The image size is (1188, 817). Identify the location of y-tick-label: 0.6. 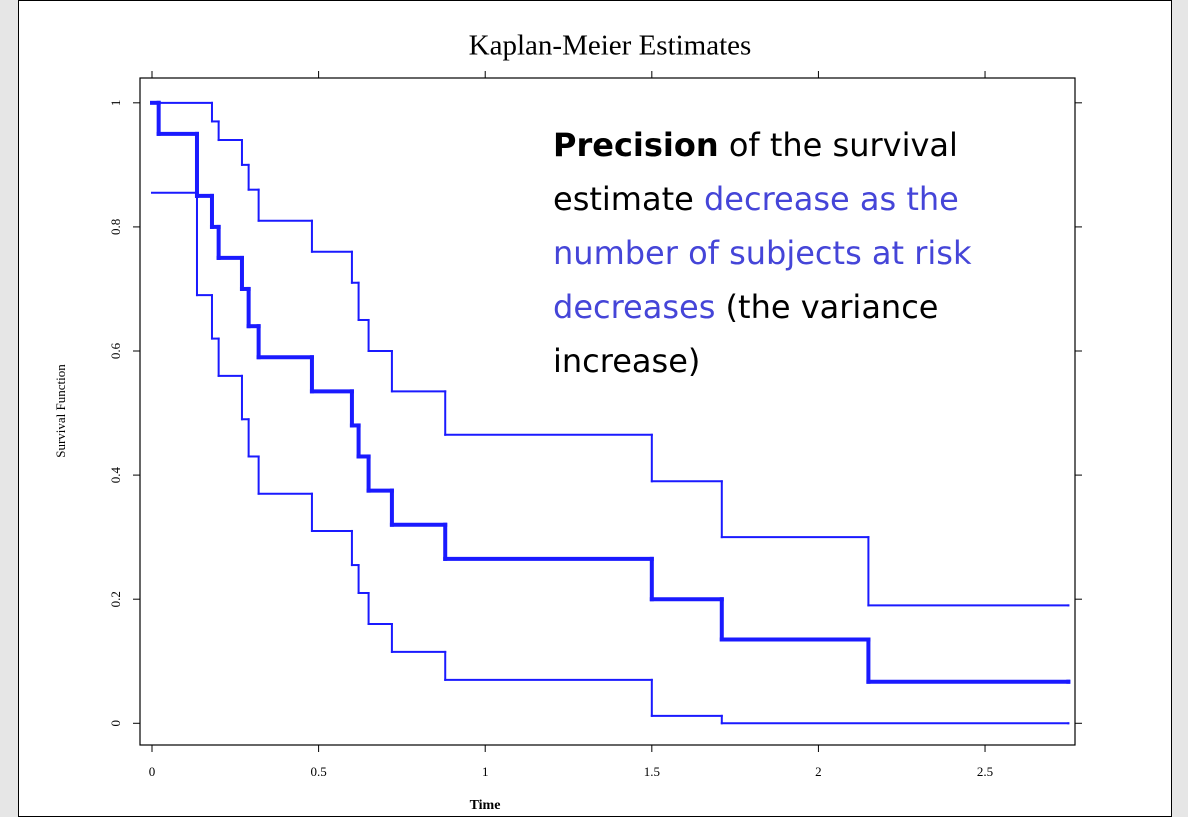
(115, 350).